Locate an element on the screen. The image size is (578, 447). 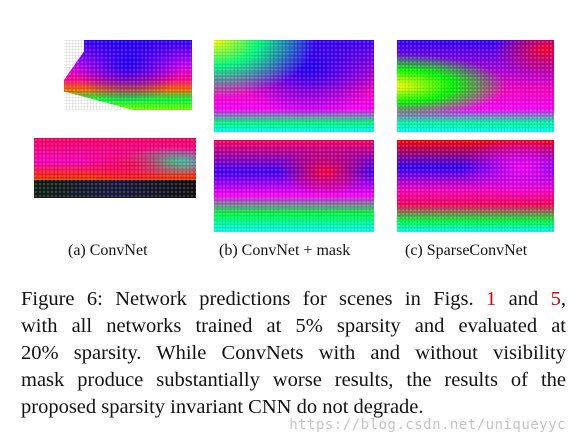
convnet-mask-prediction-scene1 is located at coordinates (294, 86).